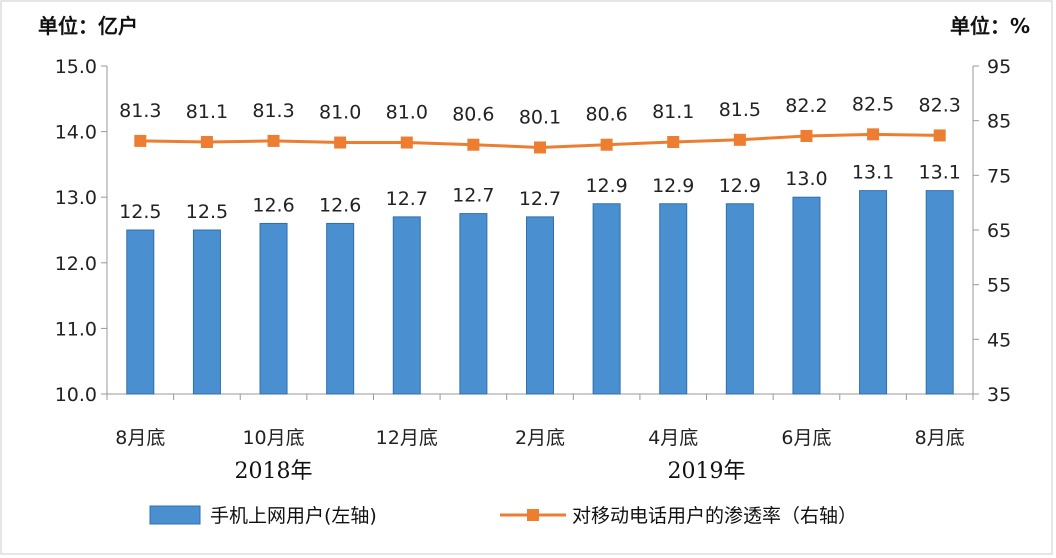  I want to click on legend: 手机上网用户(左轴) 对移动电话用户的渗透率（右轴）, so click(503, 516).